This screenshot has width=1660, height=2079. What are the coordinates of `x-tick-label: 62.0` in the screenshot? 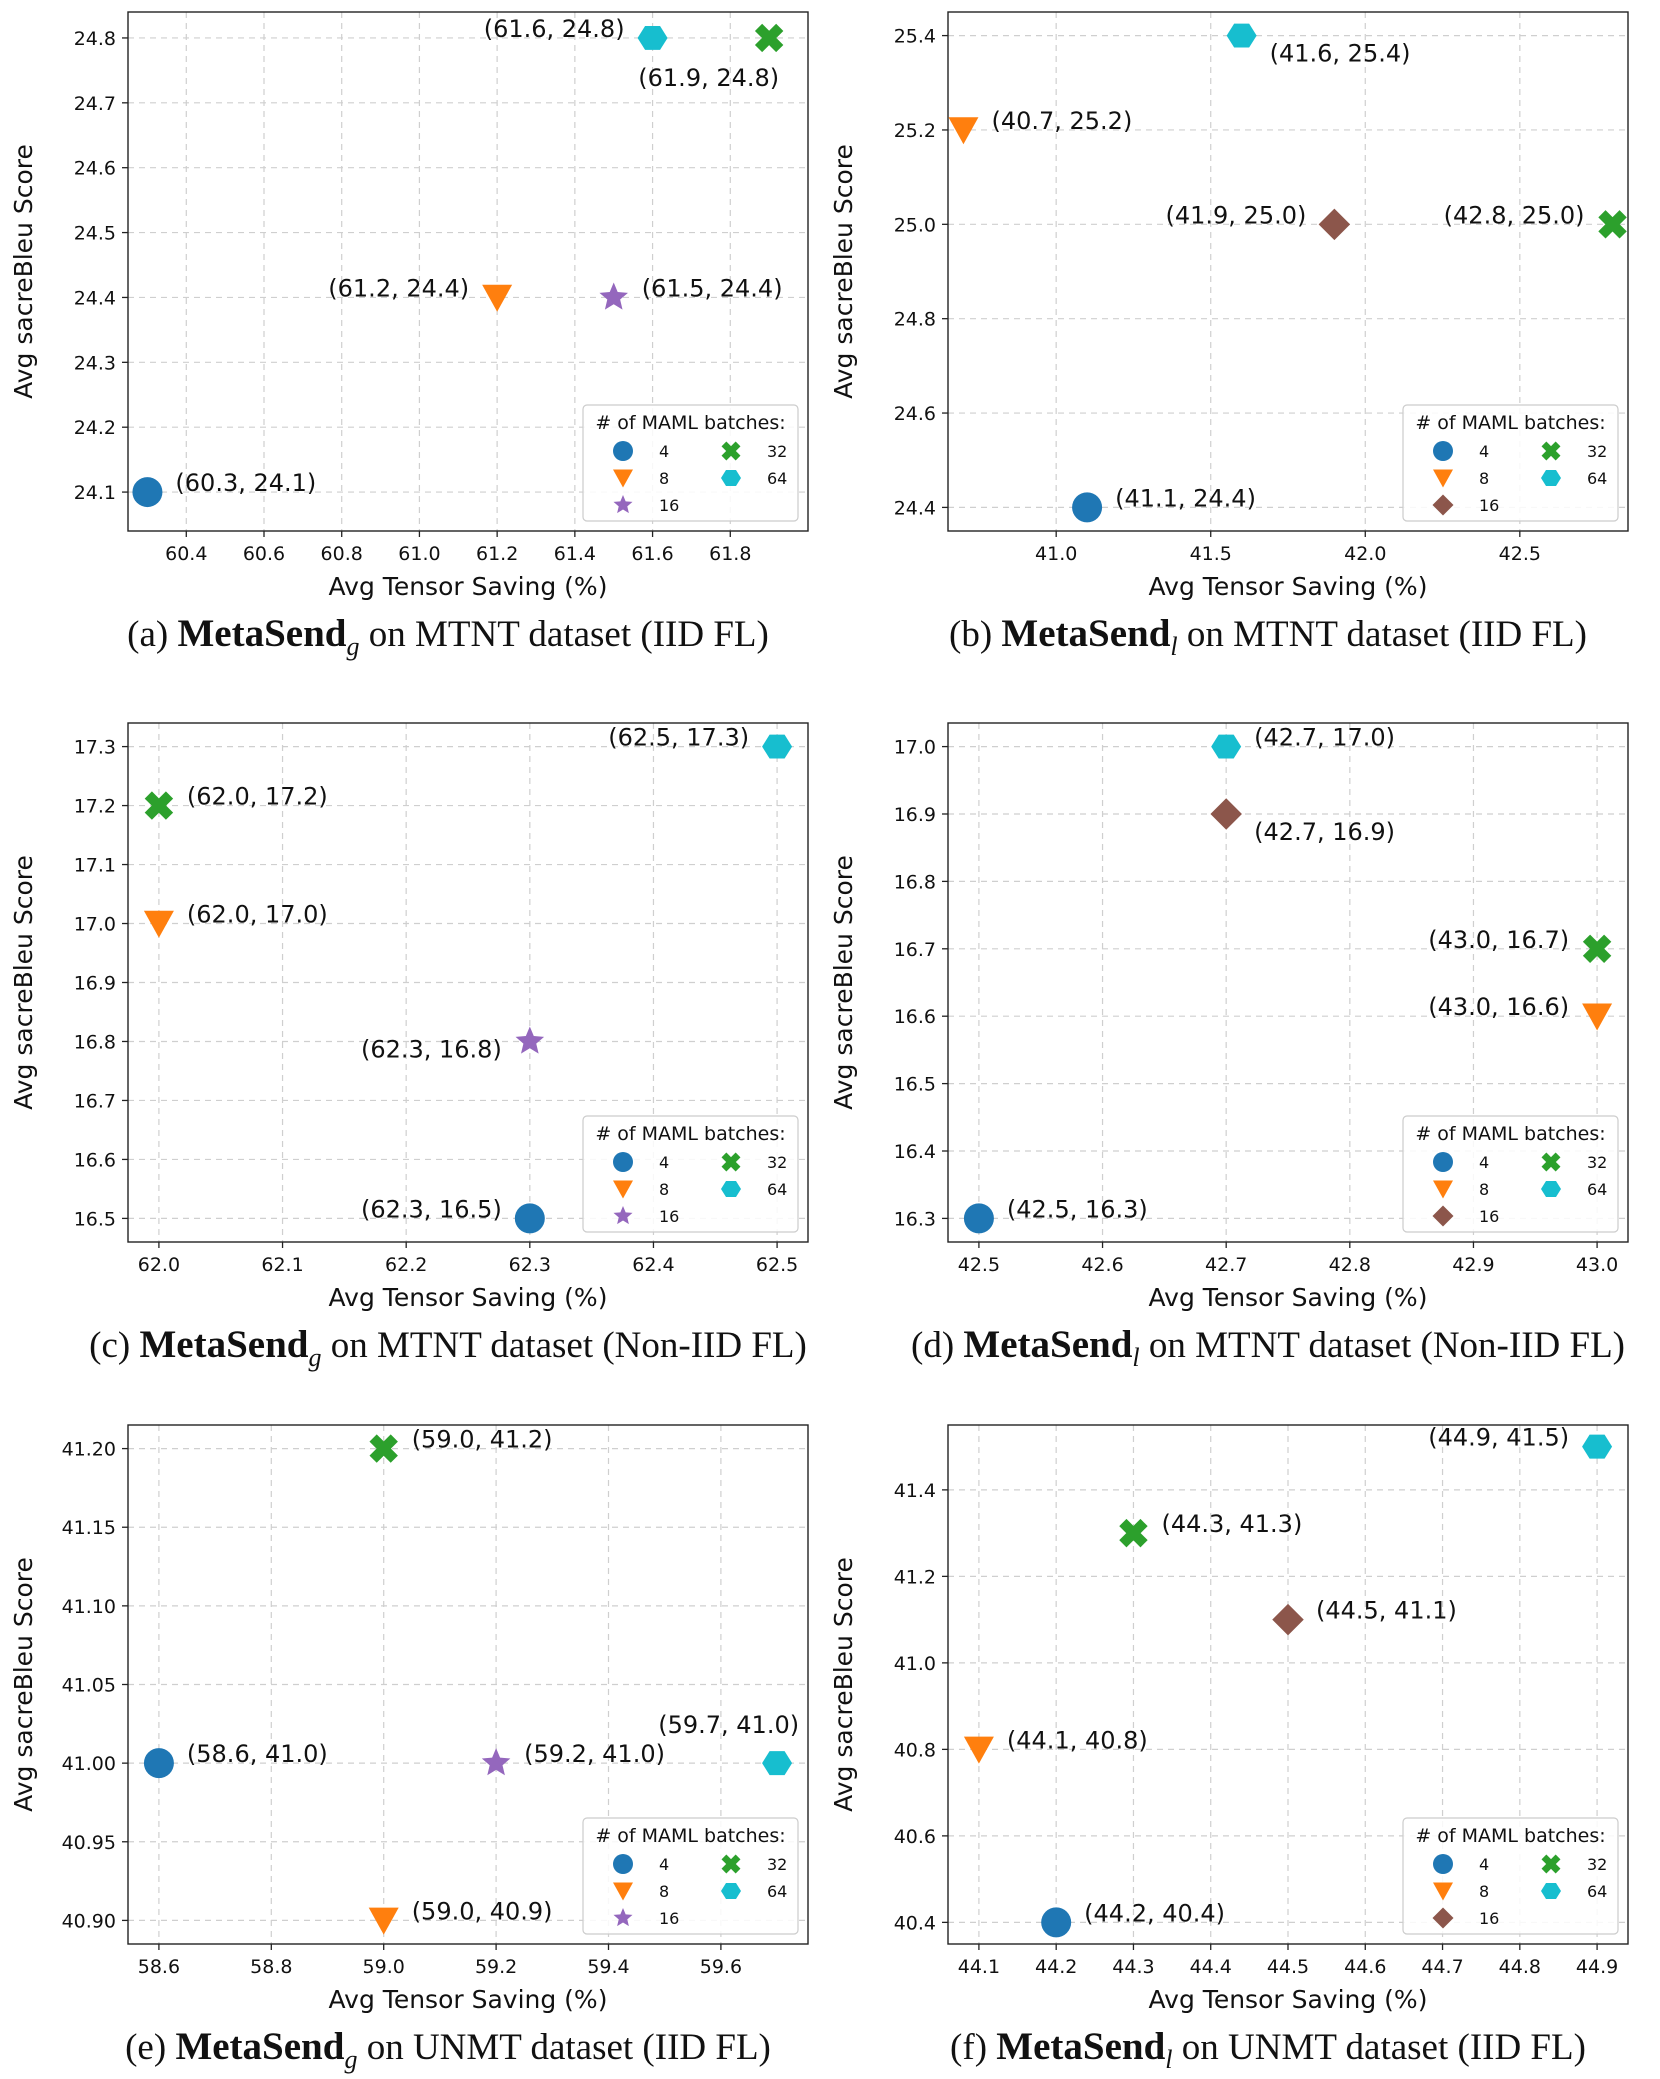 It's located at (159, 1265).